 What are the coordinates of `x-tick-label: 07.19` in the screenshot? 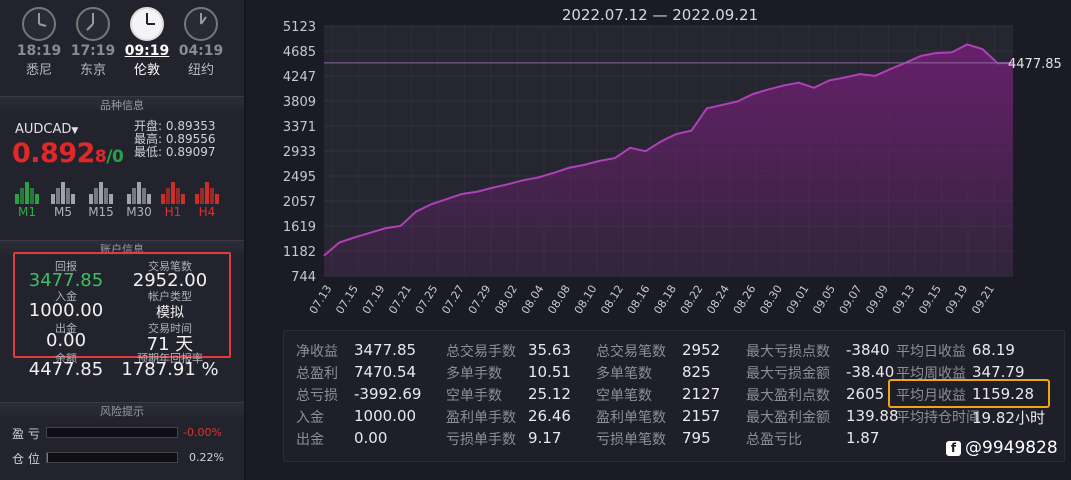 It's located at (374, 298).